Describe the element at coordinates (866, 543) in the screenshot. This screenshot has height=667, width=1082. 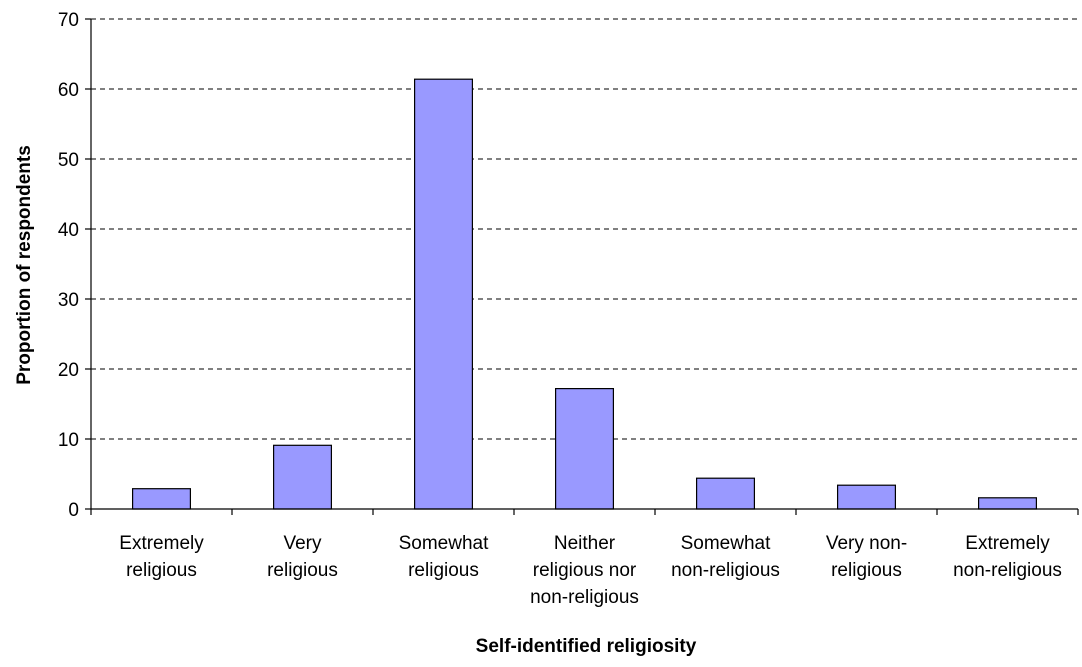
I see `x-category-label-line: Very non-` at that location.